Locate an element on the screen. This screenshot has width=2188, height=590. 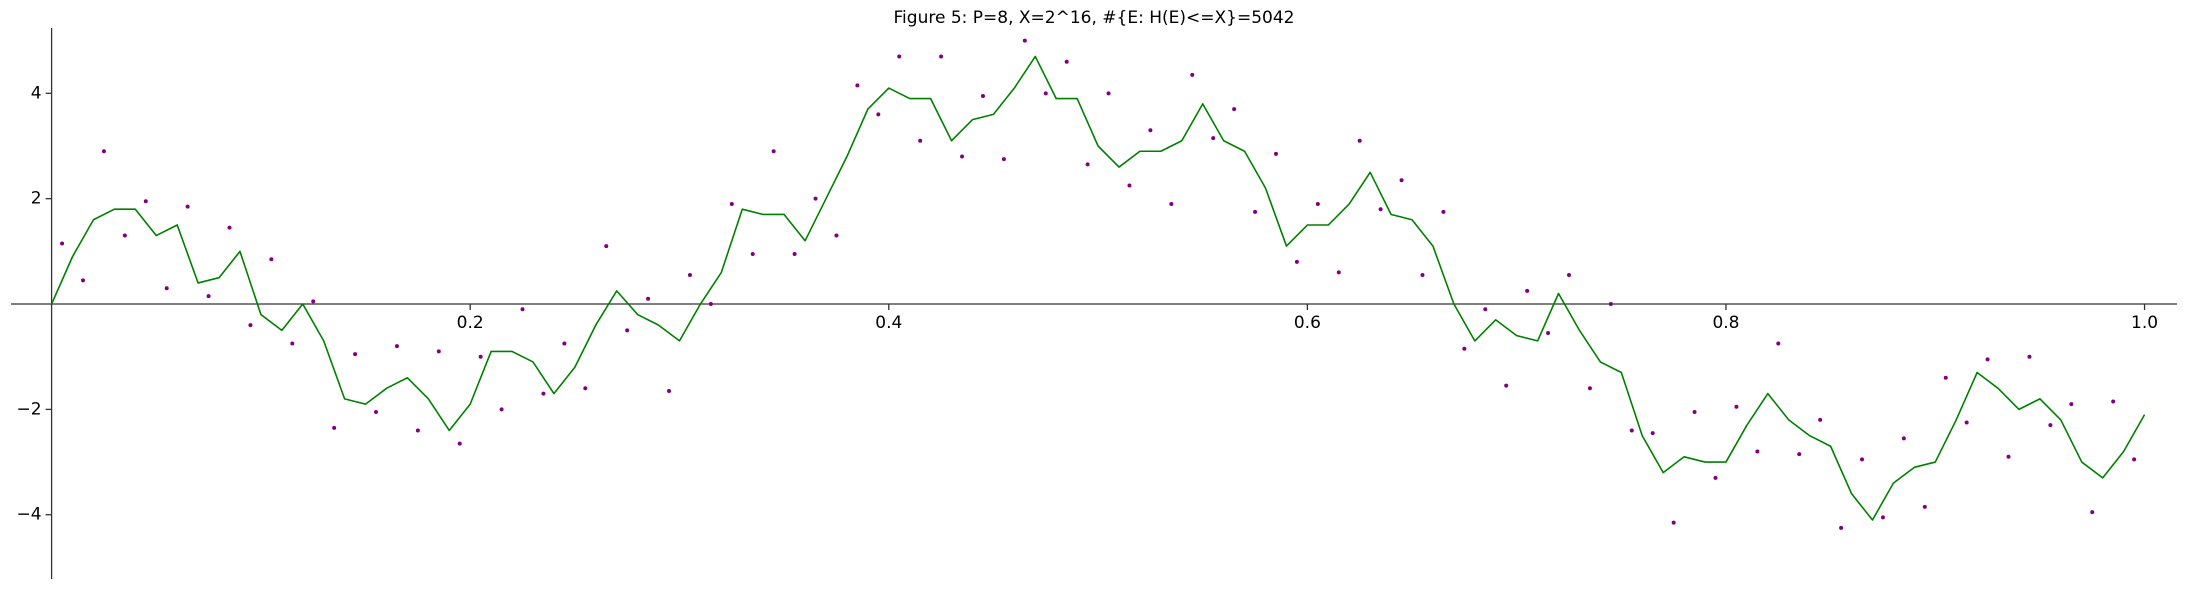
y-tick-label: −2 is located at coordinates (29, 409).